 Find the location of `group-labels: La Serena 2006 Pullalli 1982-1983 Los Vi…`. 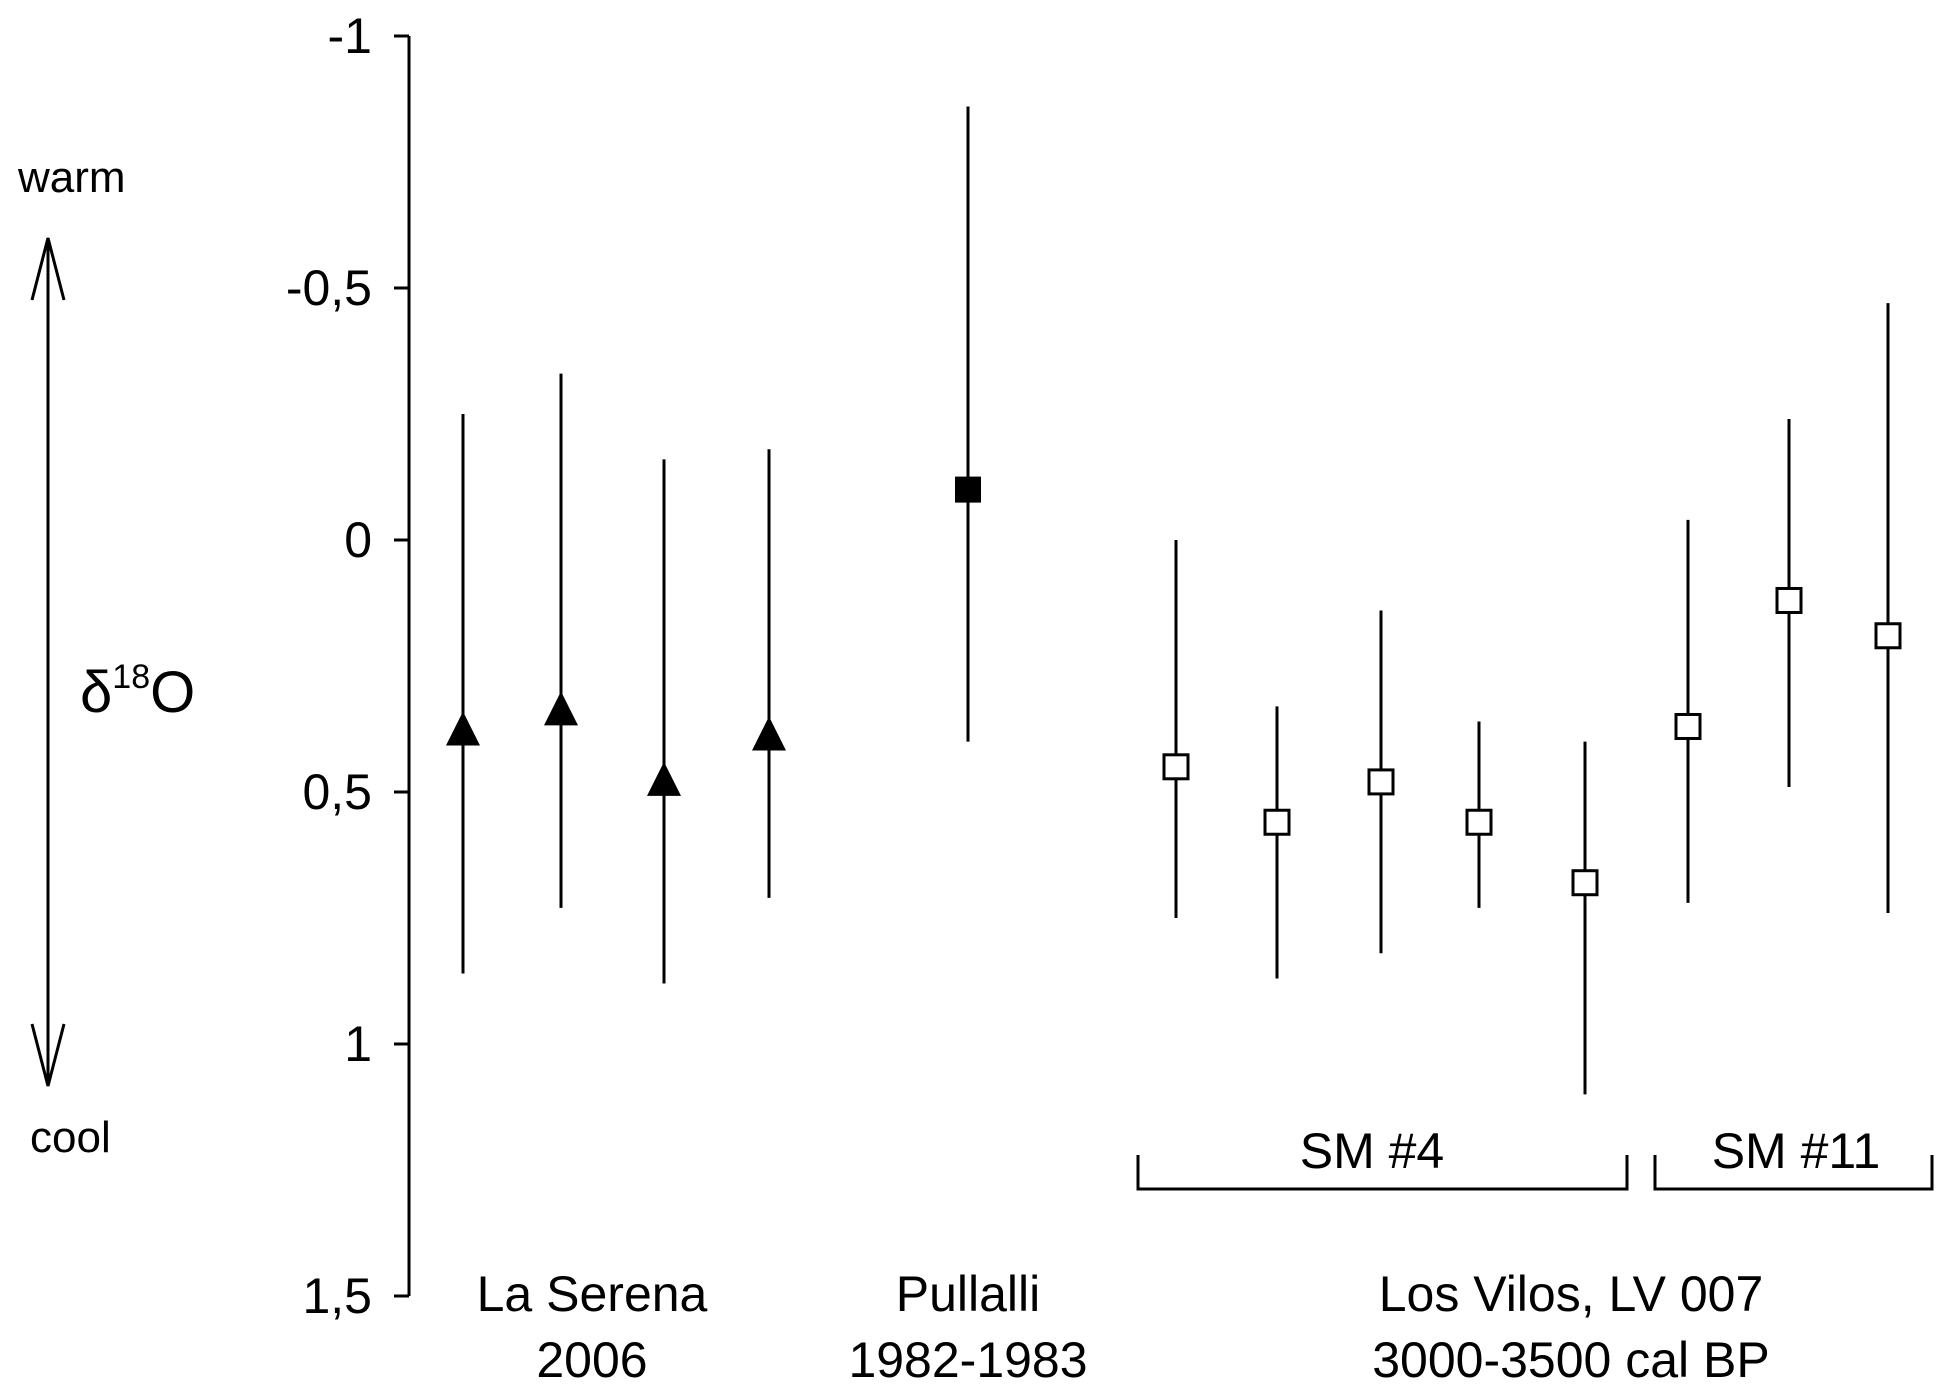

group-labels: La Serena 2006 Pullalli 1982-1983 Los Vi… is located at coordinates (1123, 1326).